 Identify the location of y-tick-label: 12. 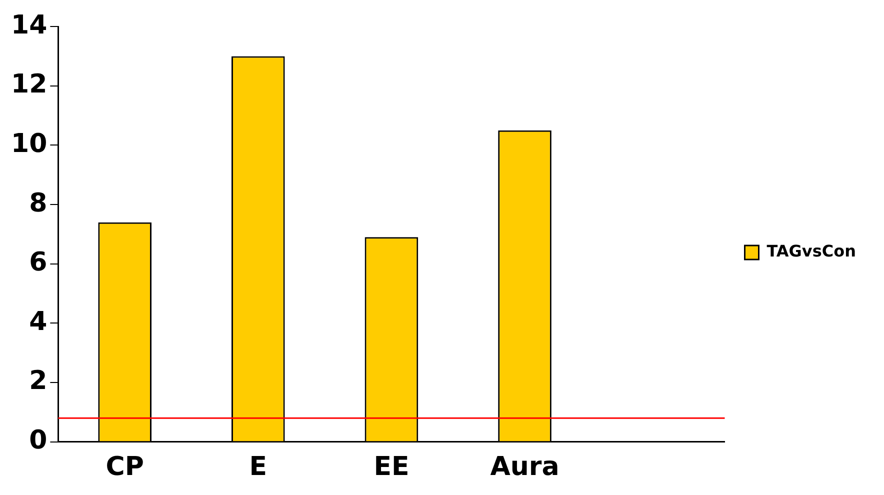
(29, 85).